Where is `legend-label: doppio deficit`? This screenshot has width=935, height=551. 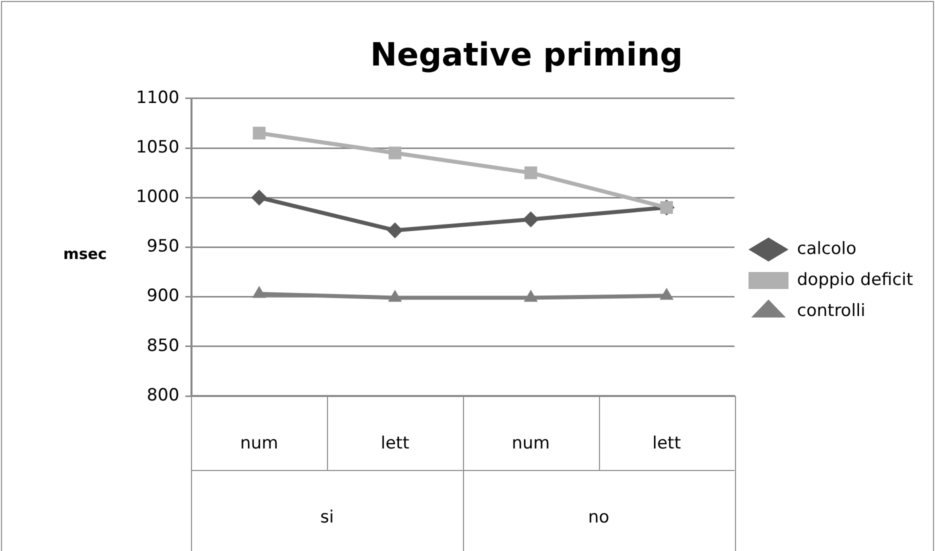 legend-label: doppio deficit is located at coordinates (855, 280).